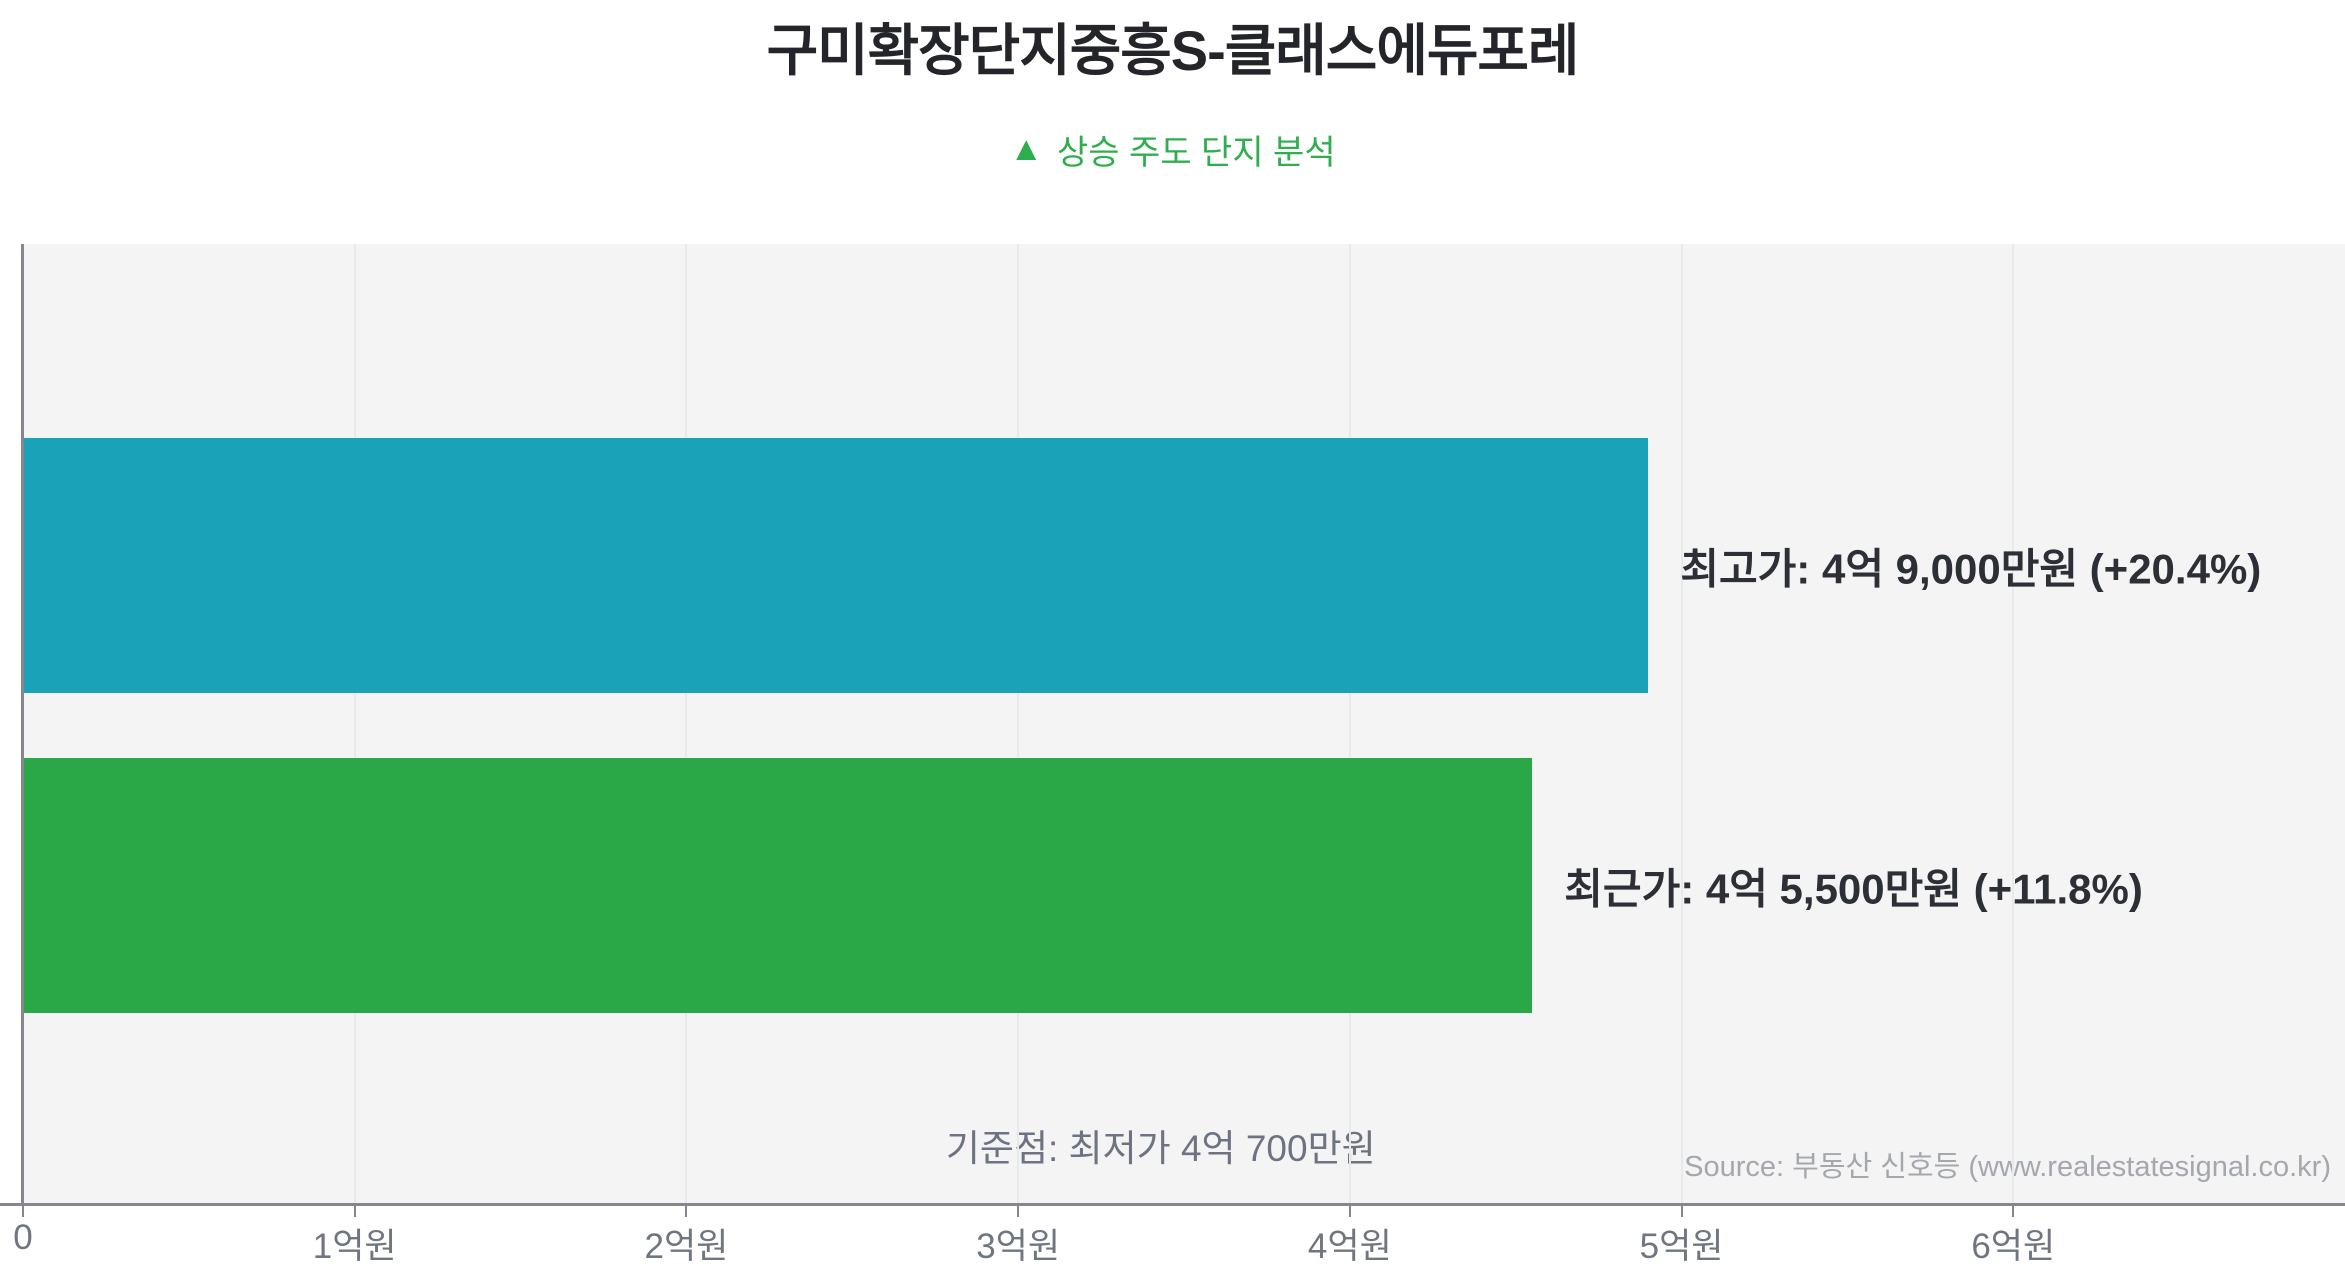 This screenshot has width=2345, height=1268. What do you see at coordinates (1172, 1204) in the screenshot?
I see `x-axis-line` at bounding box center [1172, 1204].